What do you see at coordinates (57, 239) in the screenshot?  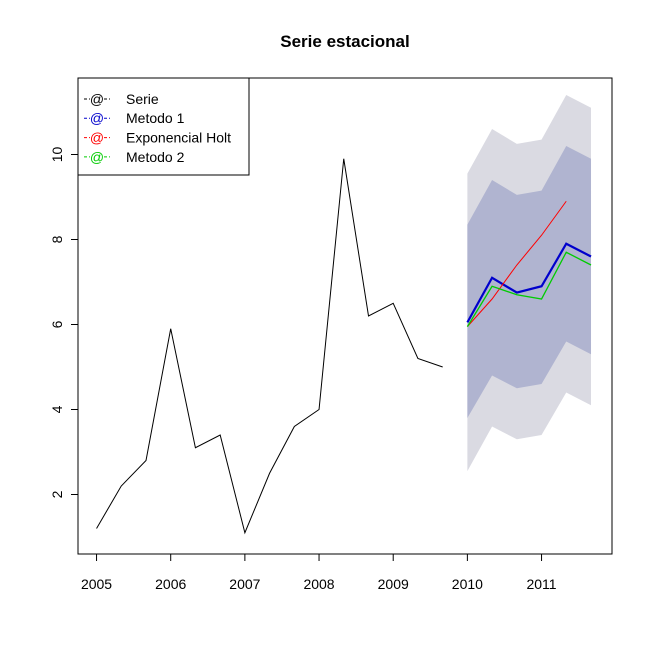 I see `y-tick-label-8: 8` at bounding box center [57, 239].